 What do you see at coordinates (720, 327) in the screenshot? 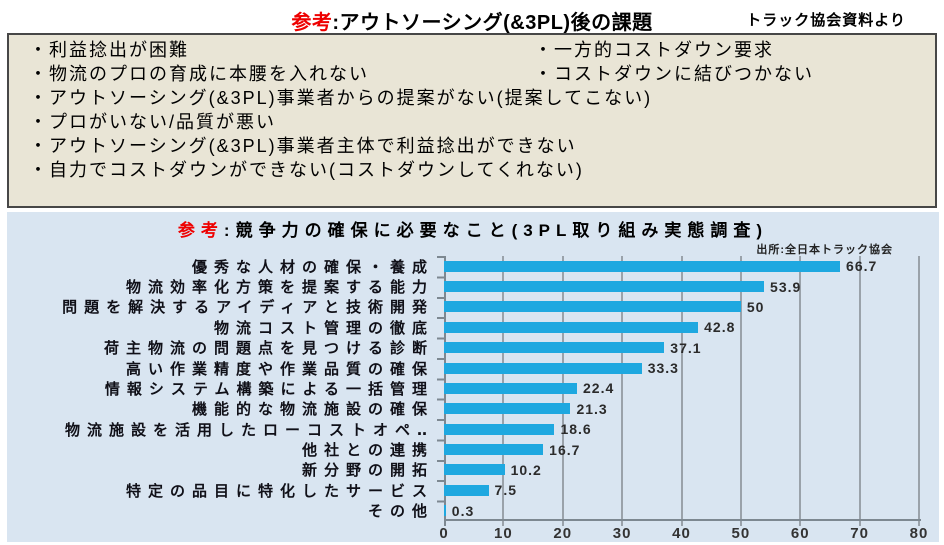
I see `bar-value-label: 42.8` at bounding box center [720, 327].